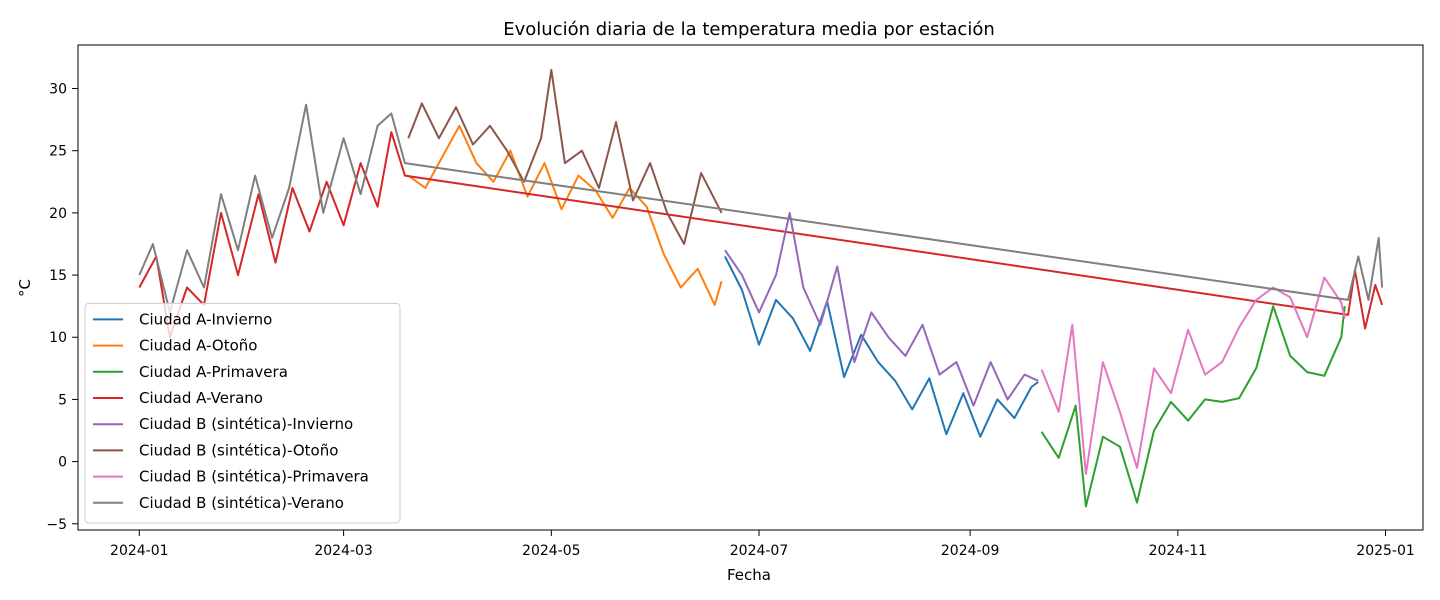  I want to click on legend-label: Ciudad B (sintética)-Invierno, so click(246, 424).